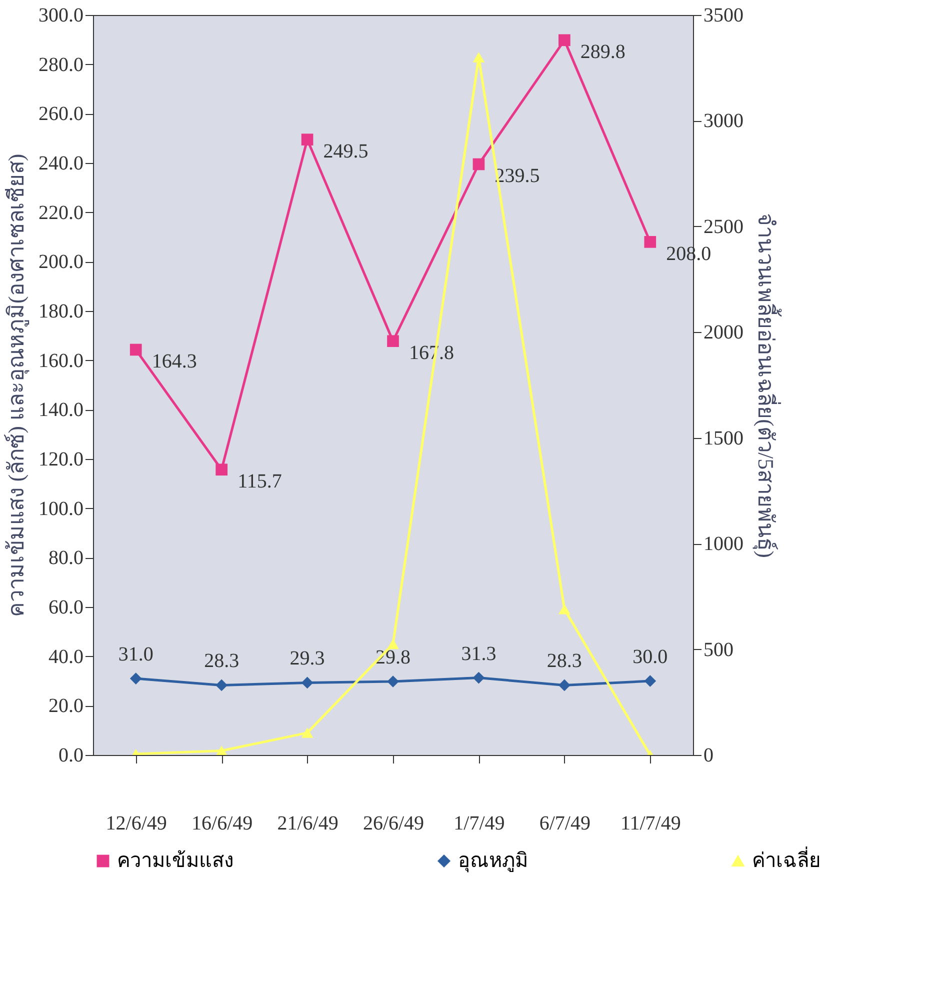  What do you see at coordinates (724, 333) in the screenshot?
I see `y2-tick-label: 2000` at bounding box center [724, 333].